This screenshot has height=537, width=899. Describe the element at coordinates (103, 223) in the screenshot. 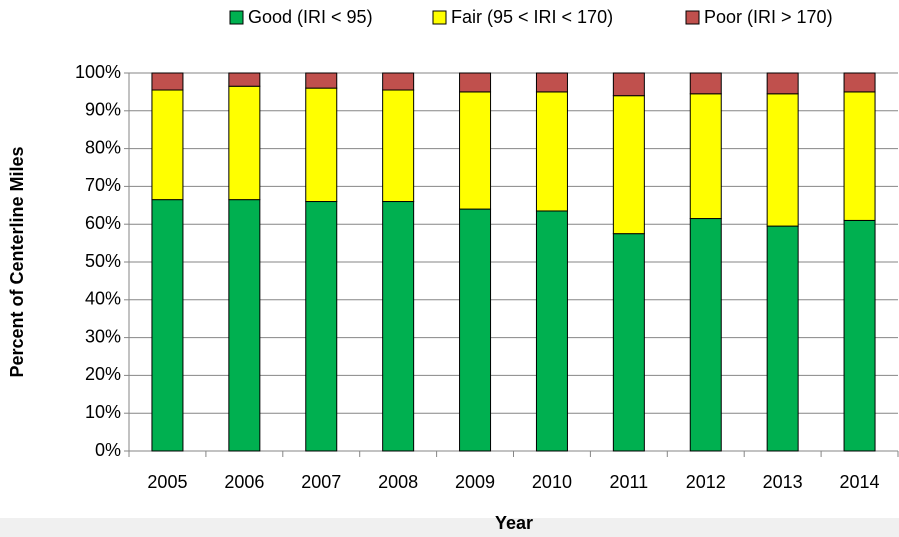

I see `y-tick-label: 60%` at that location.